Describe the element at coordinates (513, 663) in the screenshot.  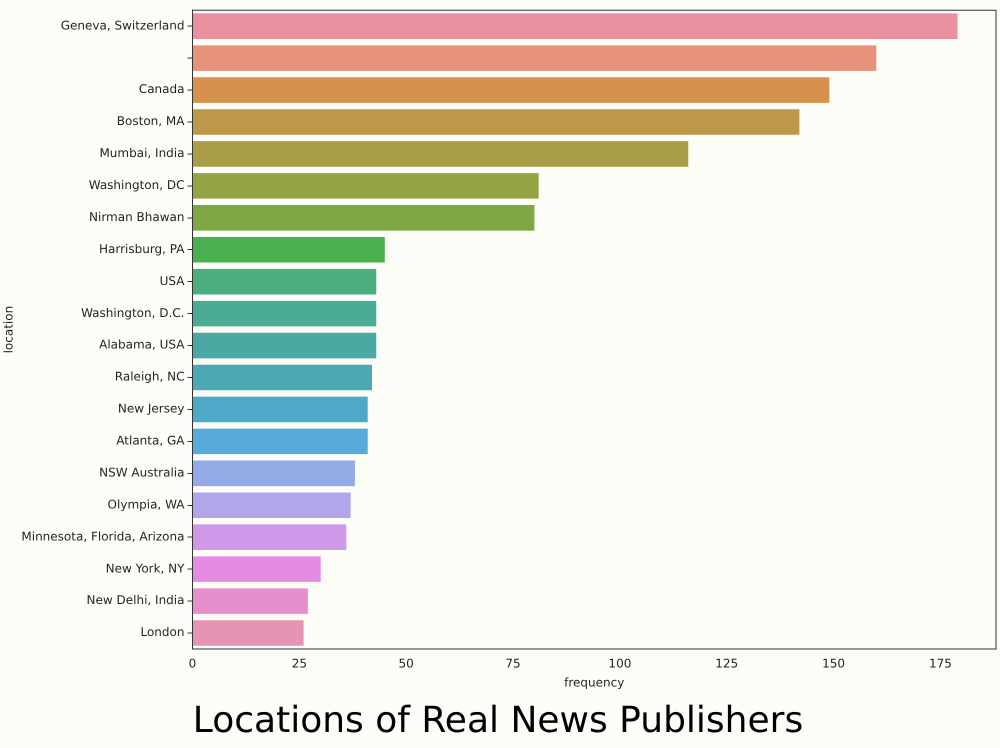
I see `x-tick-label: 75` at that location.